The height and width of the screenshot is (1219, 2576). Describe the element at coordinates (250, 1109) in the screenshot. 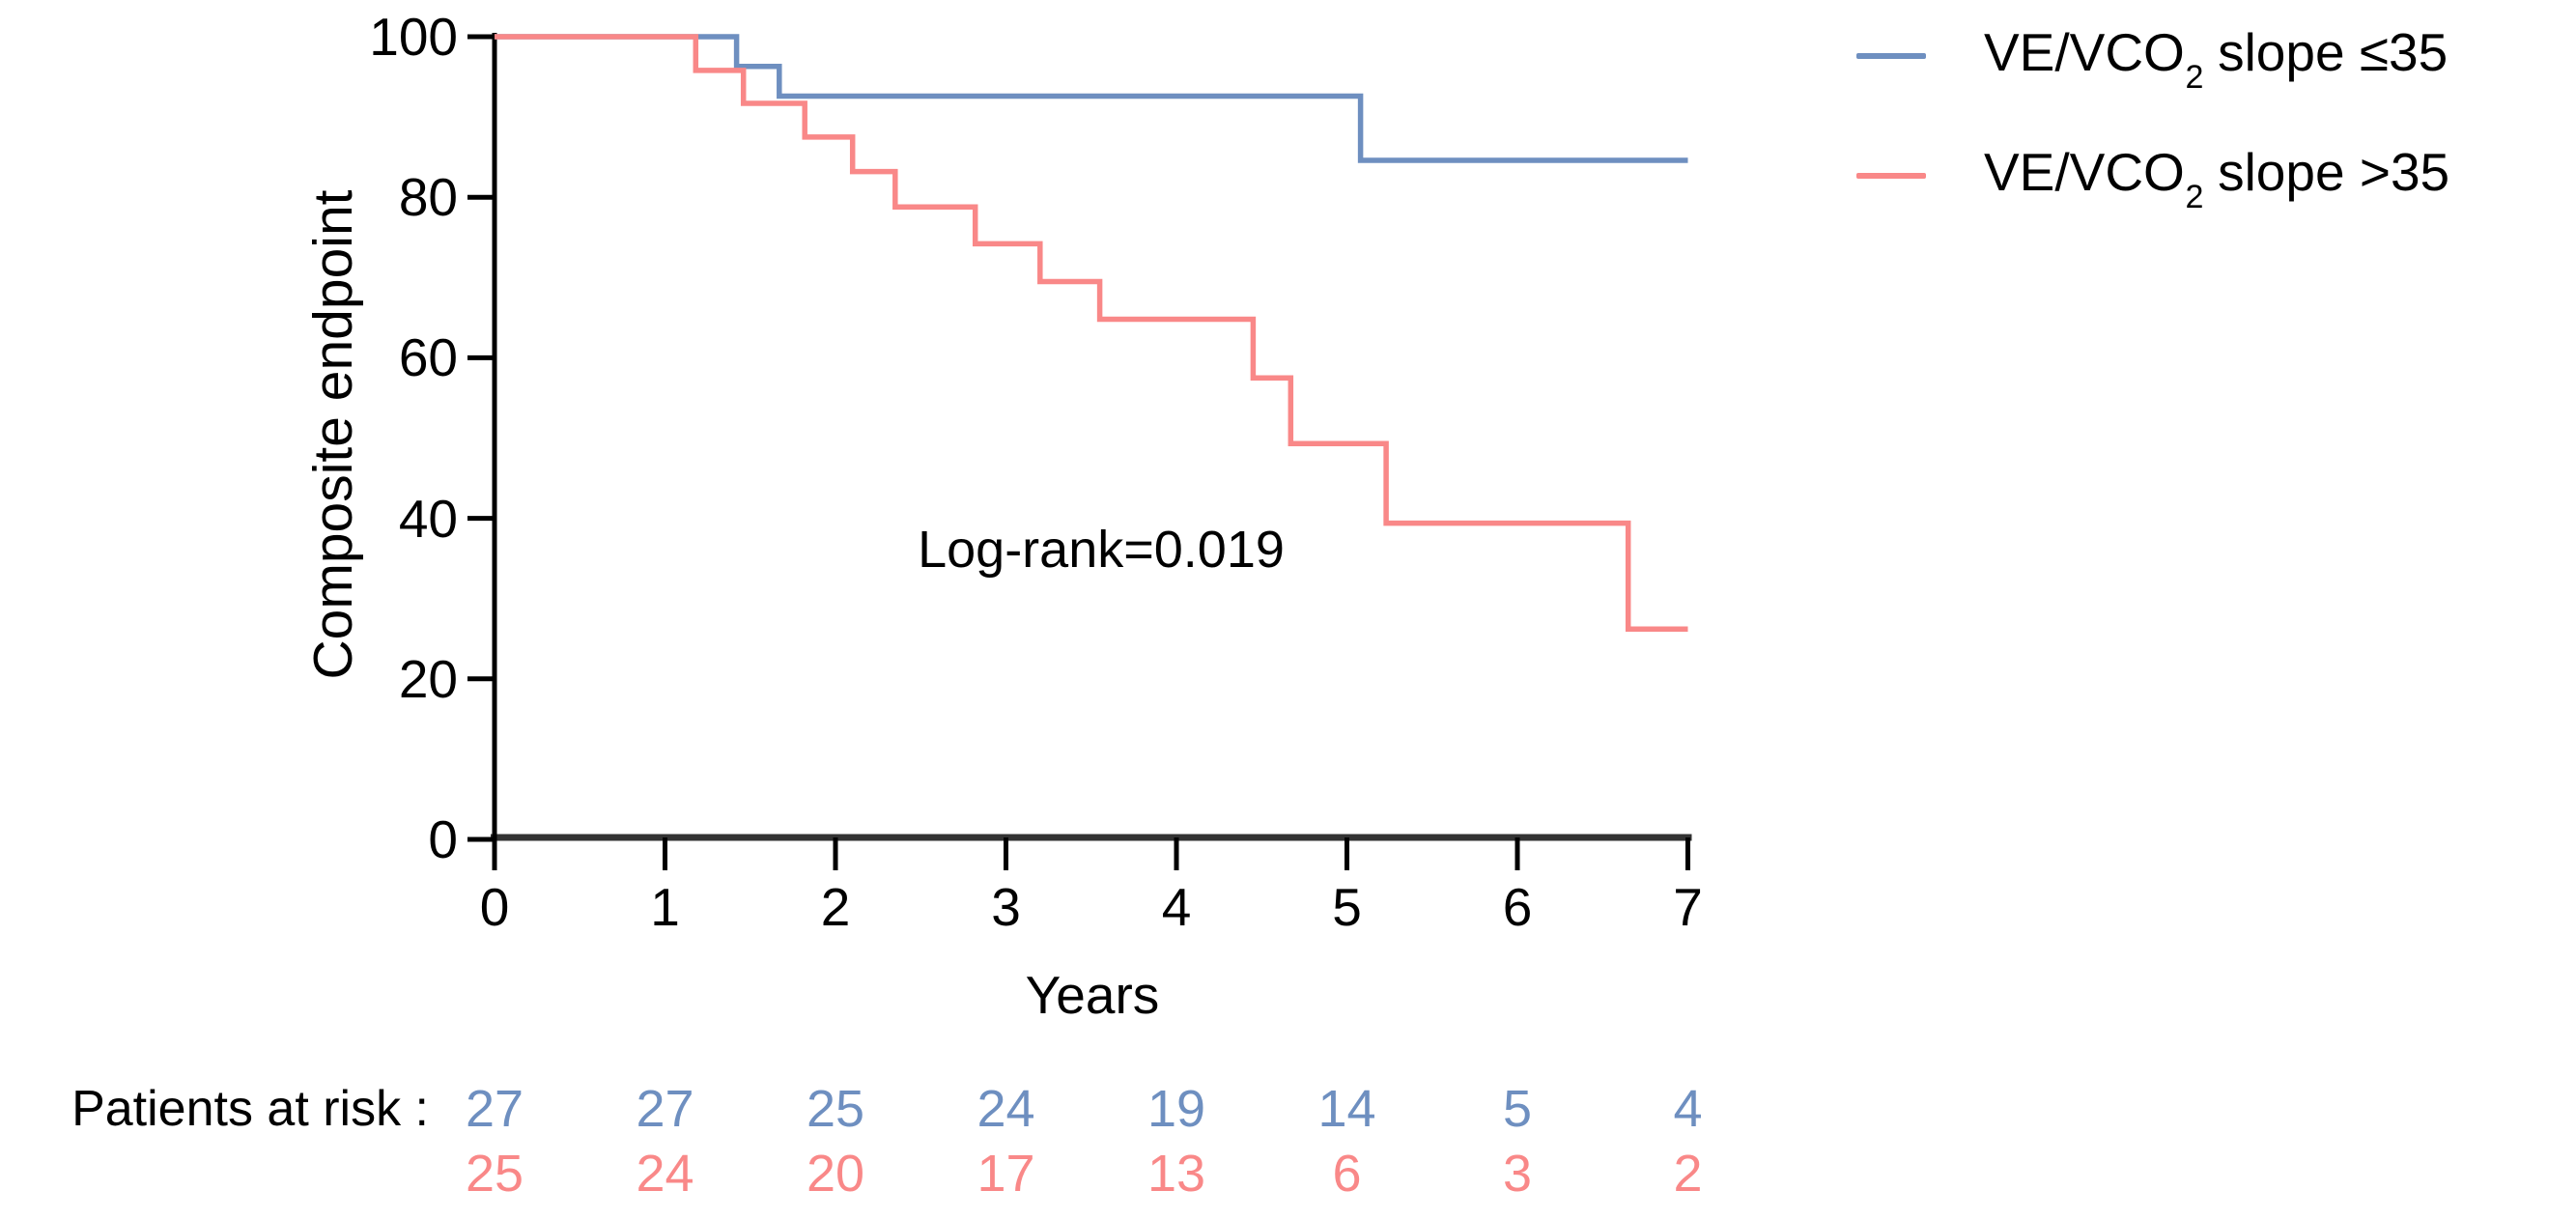

I see `patients-at-risk-label: Patients at risk :` at that location.